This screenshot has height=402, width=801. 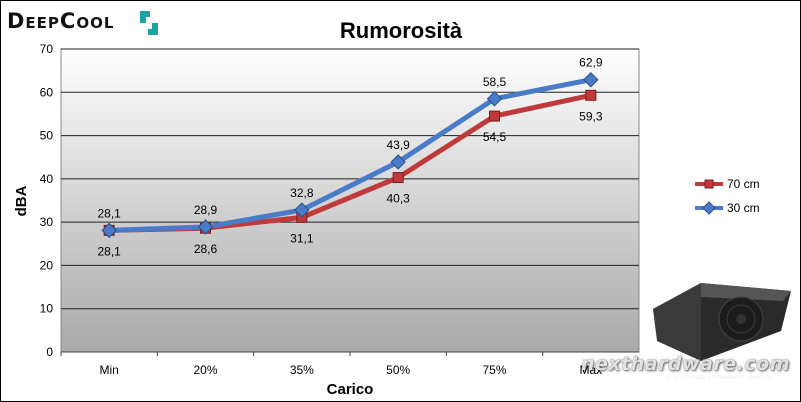 What do you see at coordinates (495, 82) in the screenshot?
I see `data-label: 58,5` at bounding box center [495, 82].